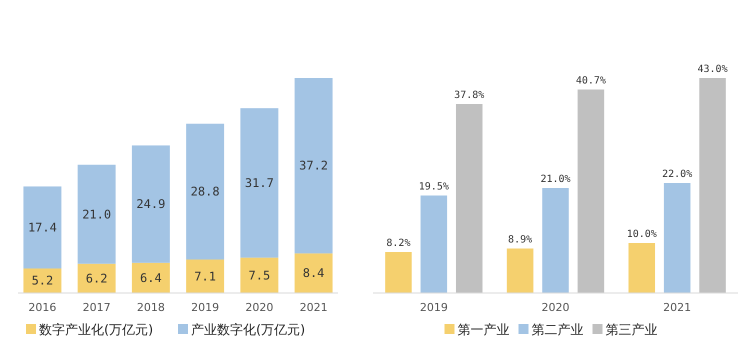  I want to click on data-label: 21.0, so click(97, 214).